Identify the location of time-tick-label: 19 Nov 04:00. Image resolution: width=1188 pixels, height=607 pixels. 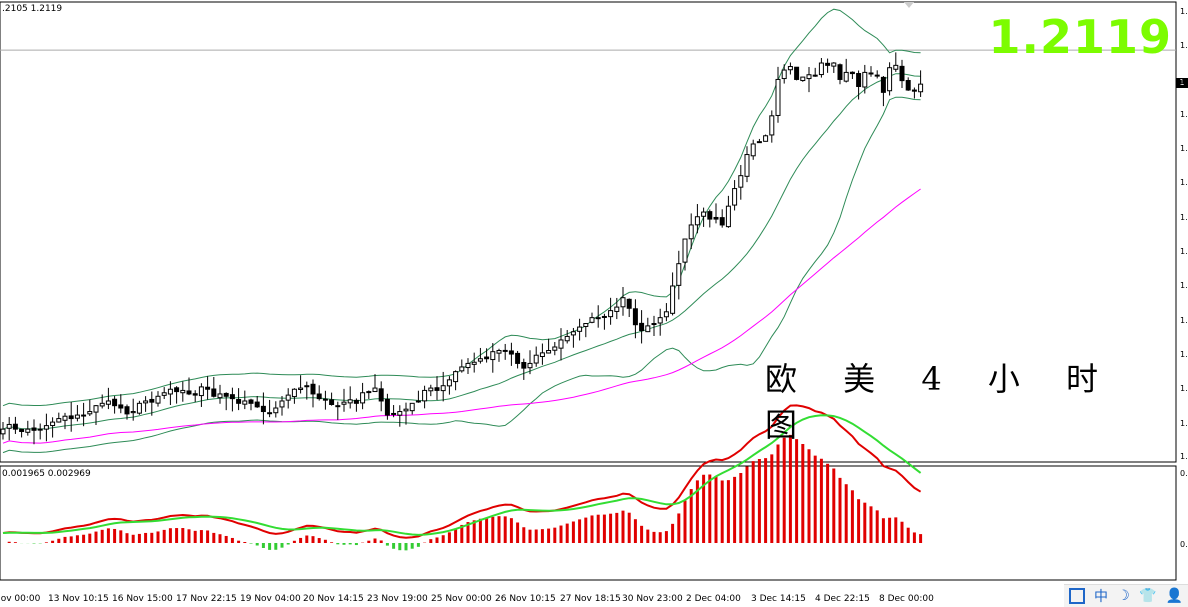
(270, 599).